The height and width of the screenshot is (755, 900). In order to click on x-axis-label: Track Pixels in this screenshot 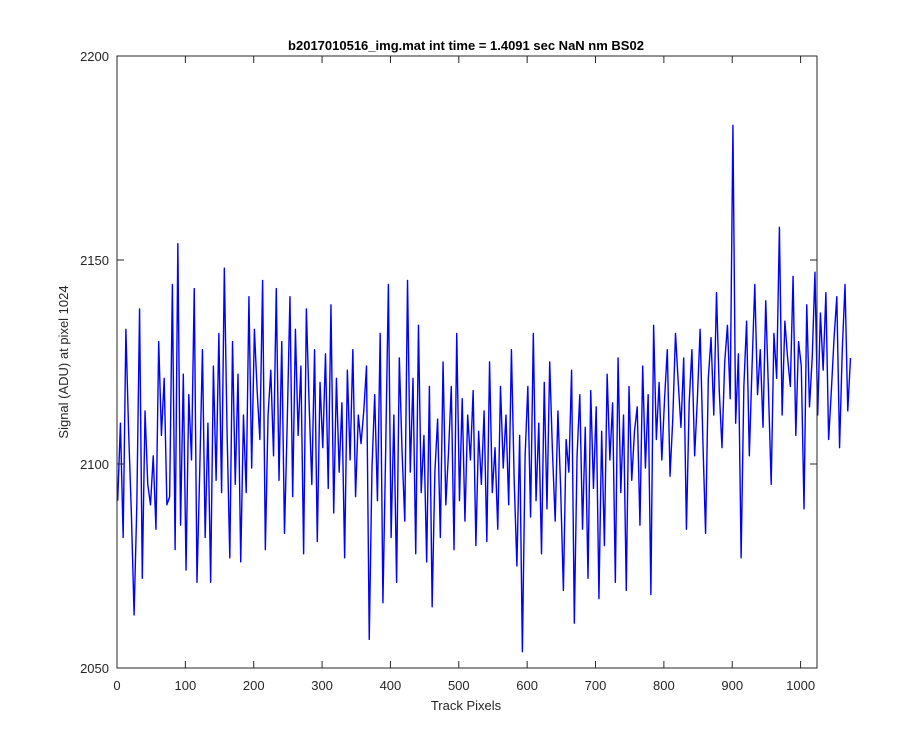, I will do `click(466, 705)`.